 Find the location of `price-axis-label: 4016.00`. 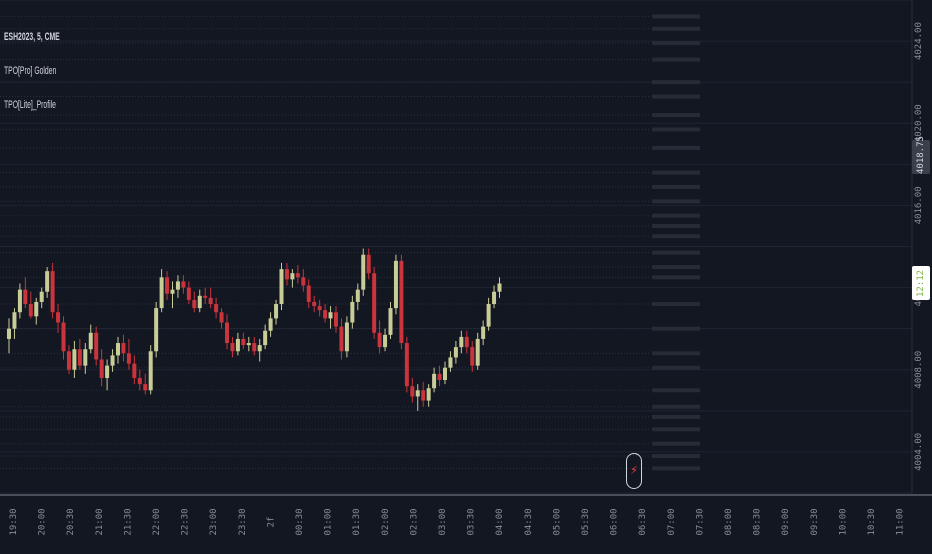

price-axis-label: 4016.00 is located at coordinates (919, 205).